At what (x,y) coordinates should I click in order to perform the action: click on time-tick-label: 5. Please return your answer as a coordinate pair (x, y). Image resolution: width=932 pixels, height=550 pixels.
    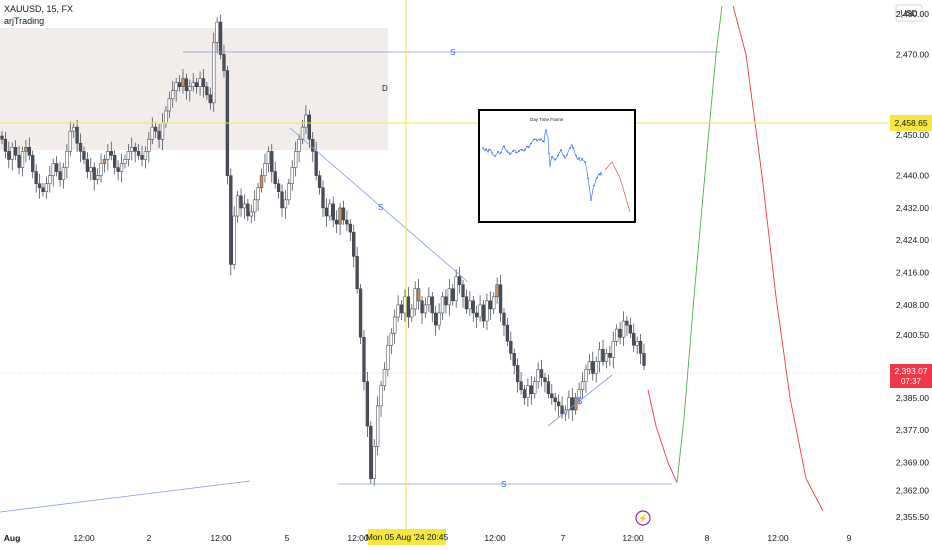
    Looking at the image, I should click on (287, 538).